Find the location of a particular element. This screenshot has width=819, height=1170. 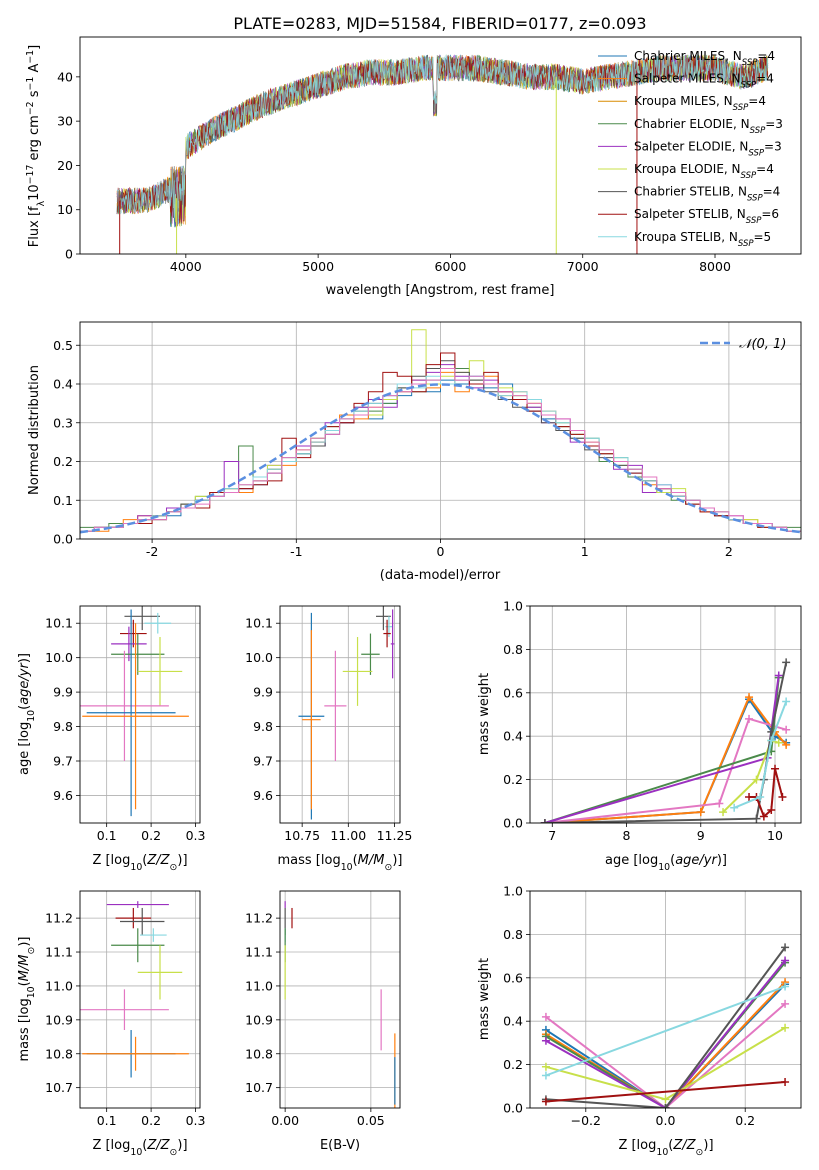

panel-ebv_mass: 0.00 0.05 10.7 10.8 10.9 11.0 11.1 11.2 E(B-V) is located at coordinates (323, 1021).